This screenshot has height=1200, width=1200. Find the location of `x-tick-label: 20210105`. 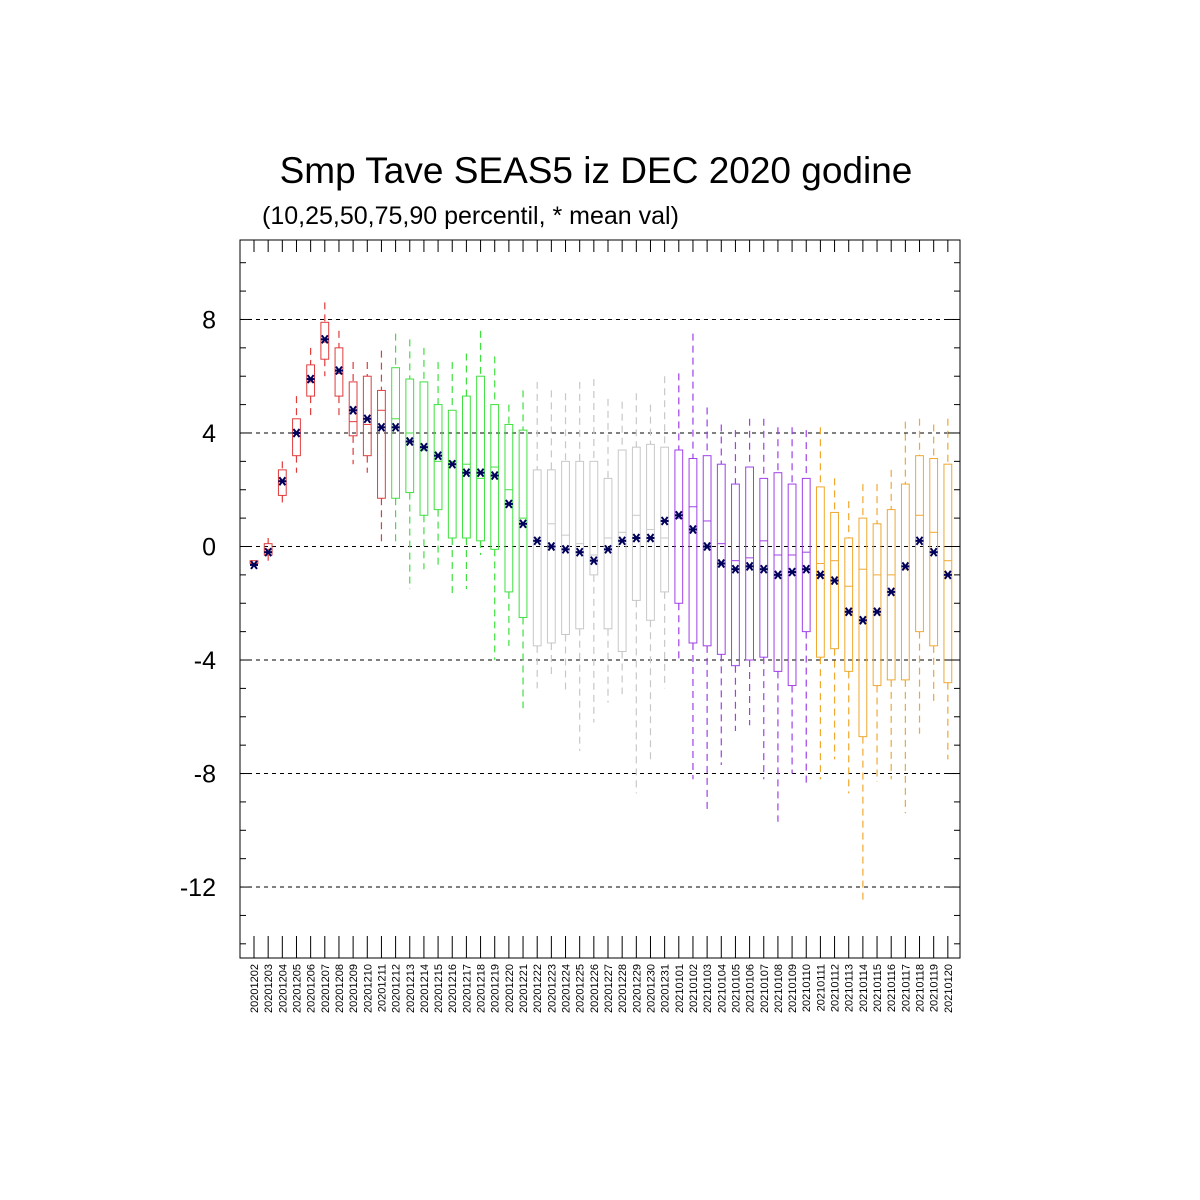

x-tick-label: 20210105 is located at coordinates (736, 988).